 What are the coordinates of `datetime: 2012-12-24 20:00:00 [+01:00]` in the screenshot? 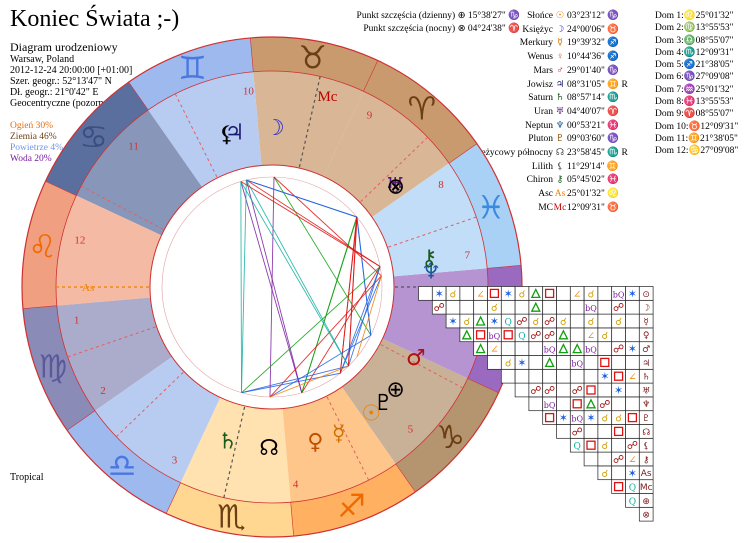 It's located at (71, 70).